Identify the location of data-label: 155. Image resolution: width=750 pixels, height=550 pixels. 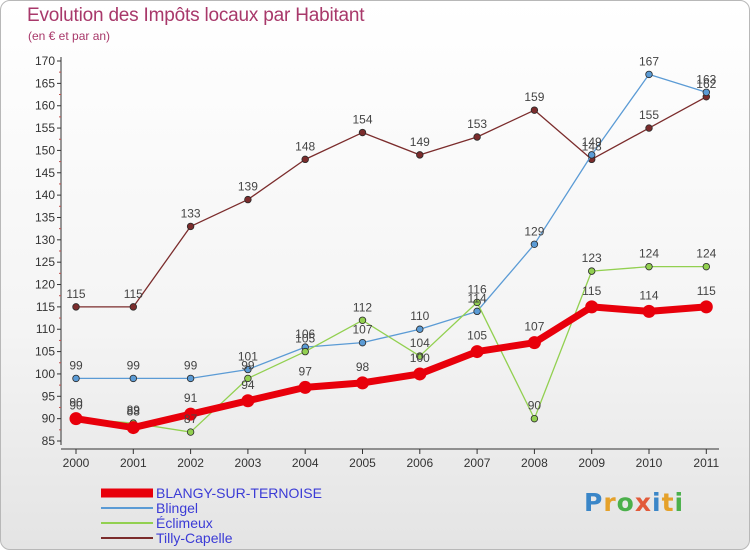
(649, 115).